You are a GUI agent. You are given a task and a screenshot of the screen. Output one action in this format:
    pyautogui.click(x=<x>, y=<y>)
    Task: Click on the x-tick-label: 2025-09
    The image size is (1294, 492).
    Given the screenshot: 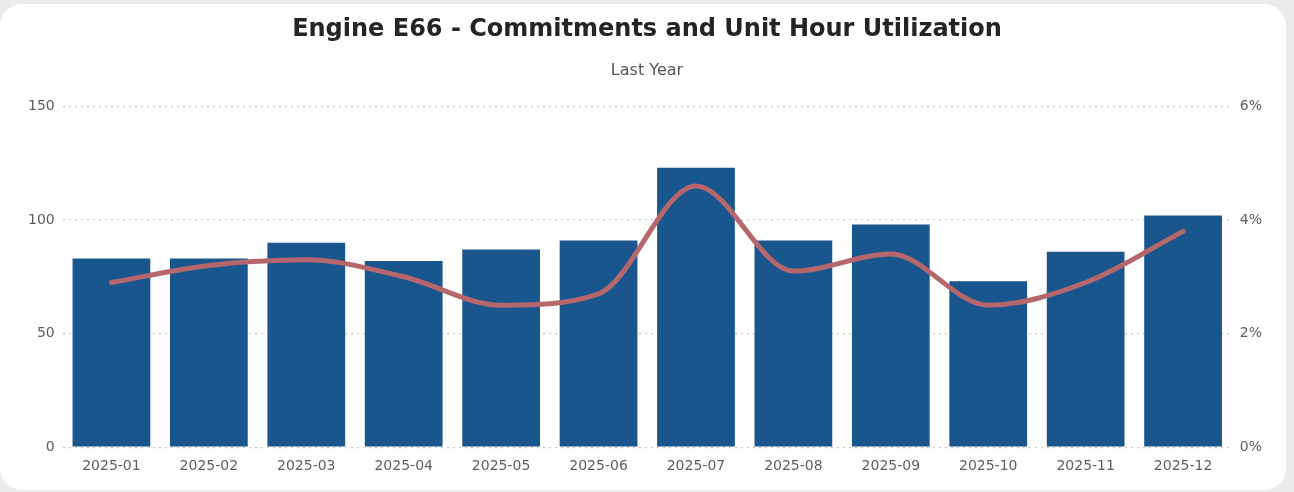 What is the action you would take?
    pyautogui.click(x=891, y=465)
    